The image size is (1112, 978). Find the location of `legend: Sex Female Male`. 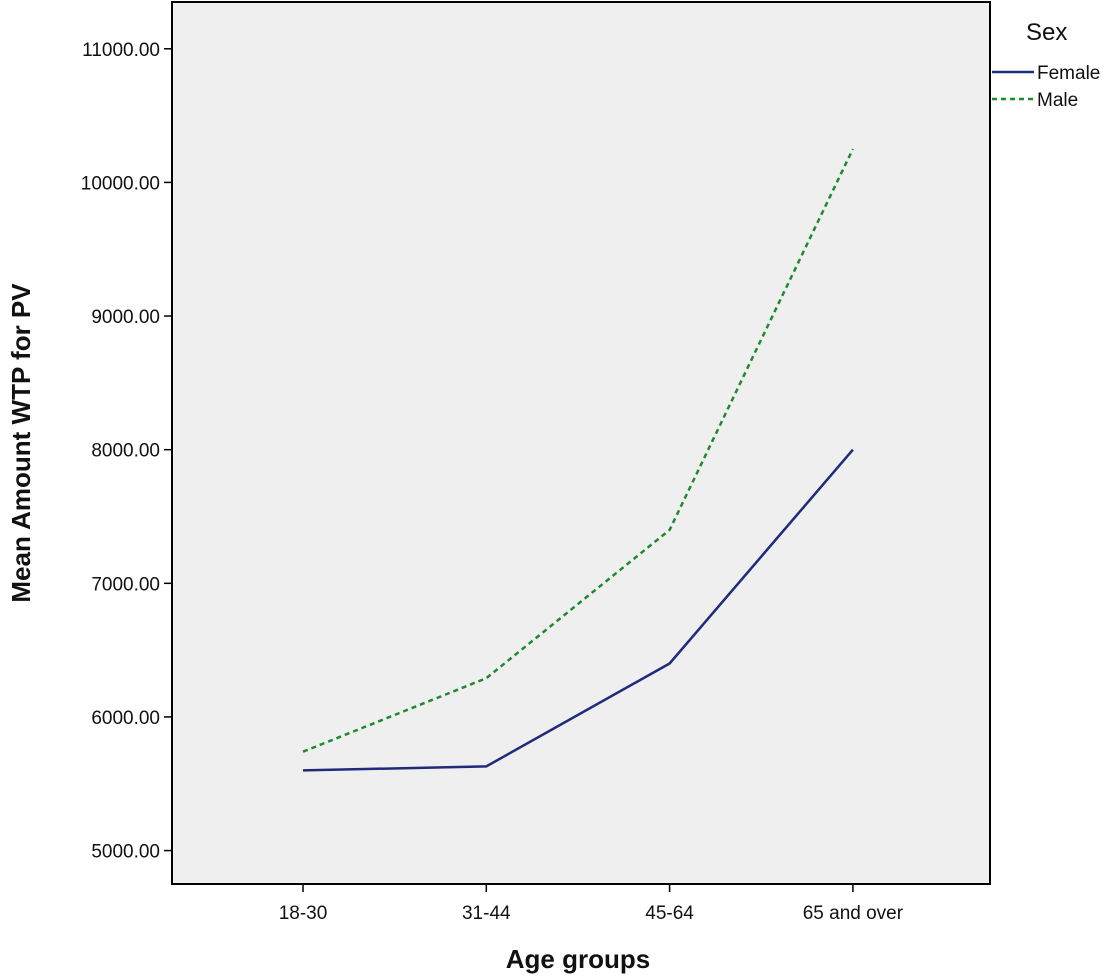

legend: Sex Female Male is located at coordinates (1046, 65).